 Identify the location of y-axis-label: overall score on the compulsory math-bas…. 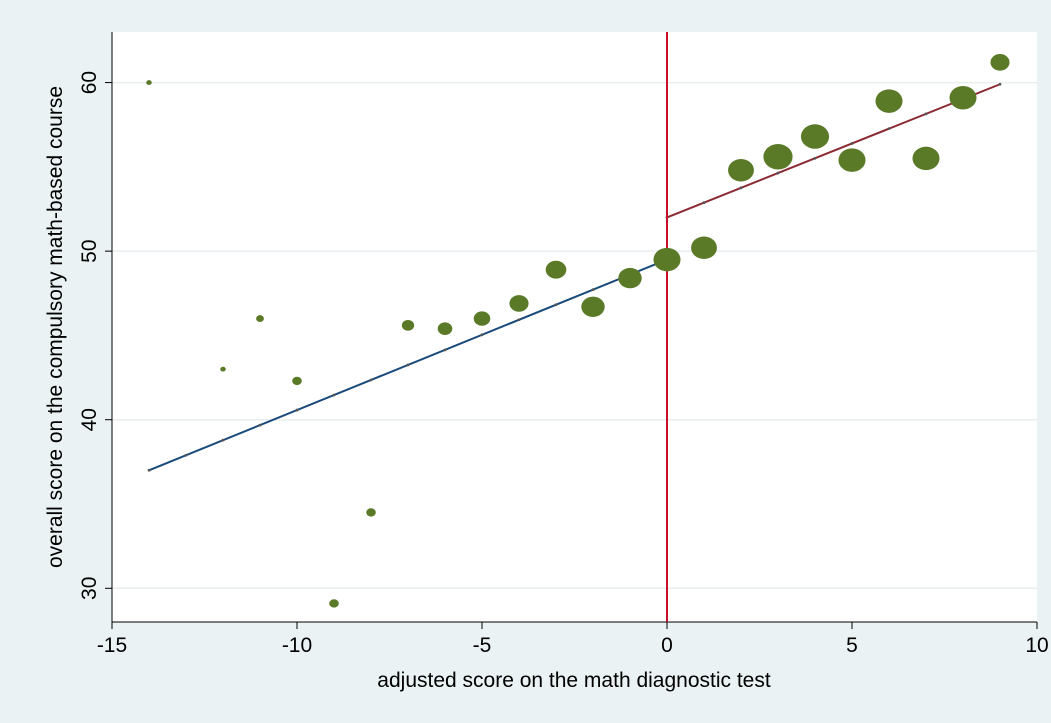
(55, 327).